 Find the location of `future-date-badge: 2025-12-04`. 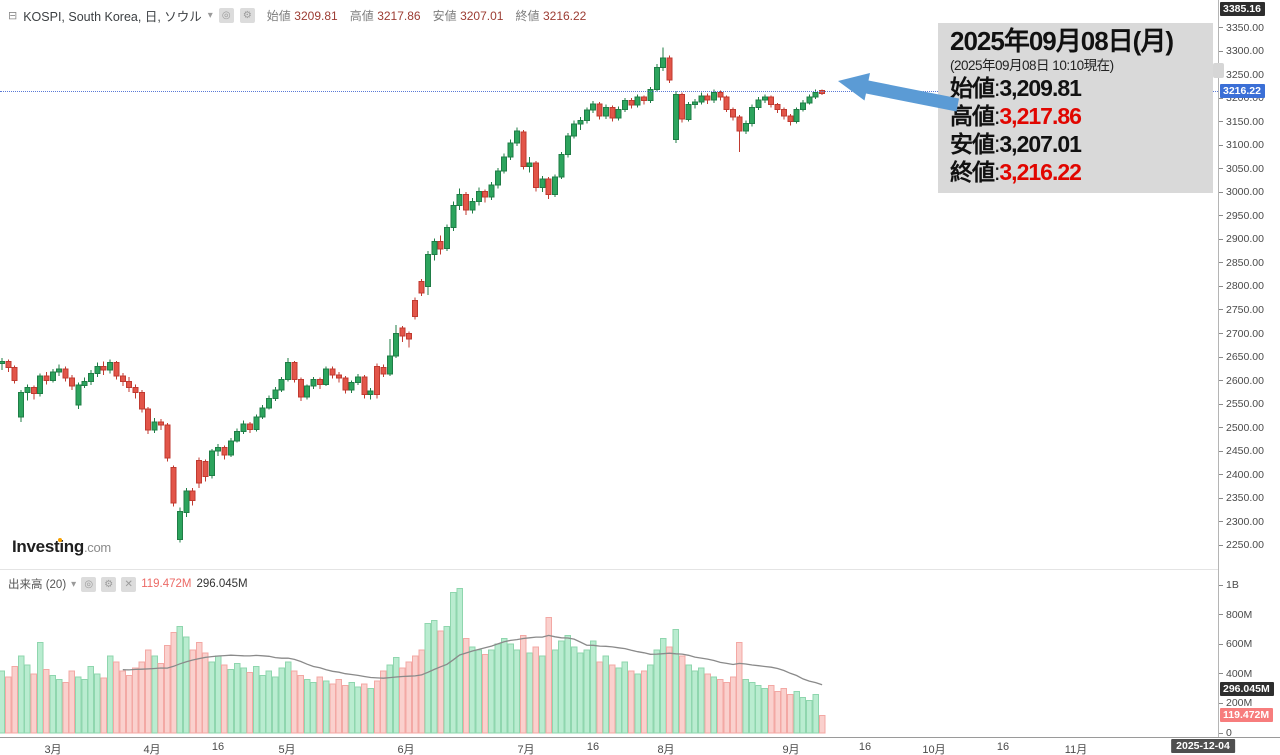

future-date-badge: 2025-12-04 is located at coordinates (1203, 746).